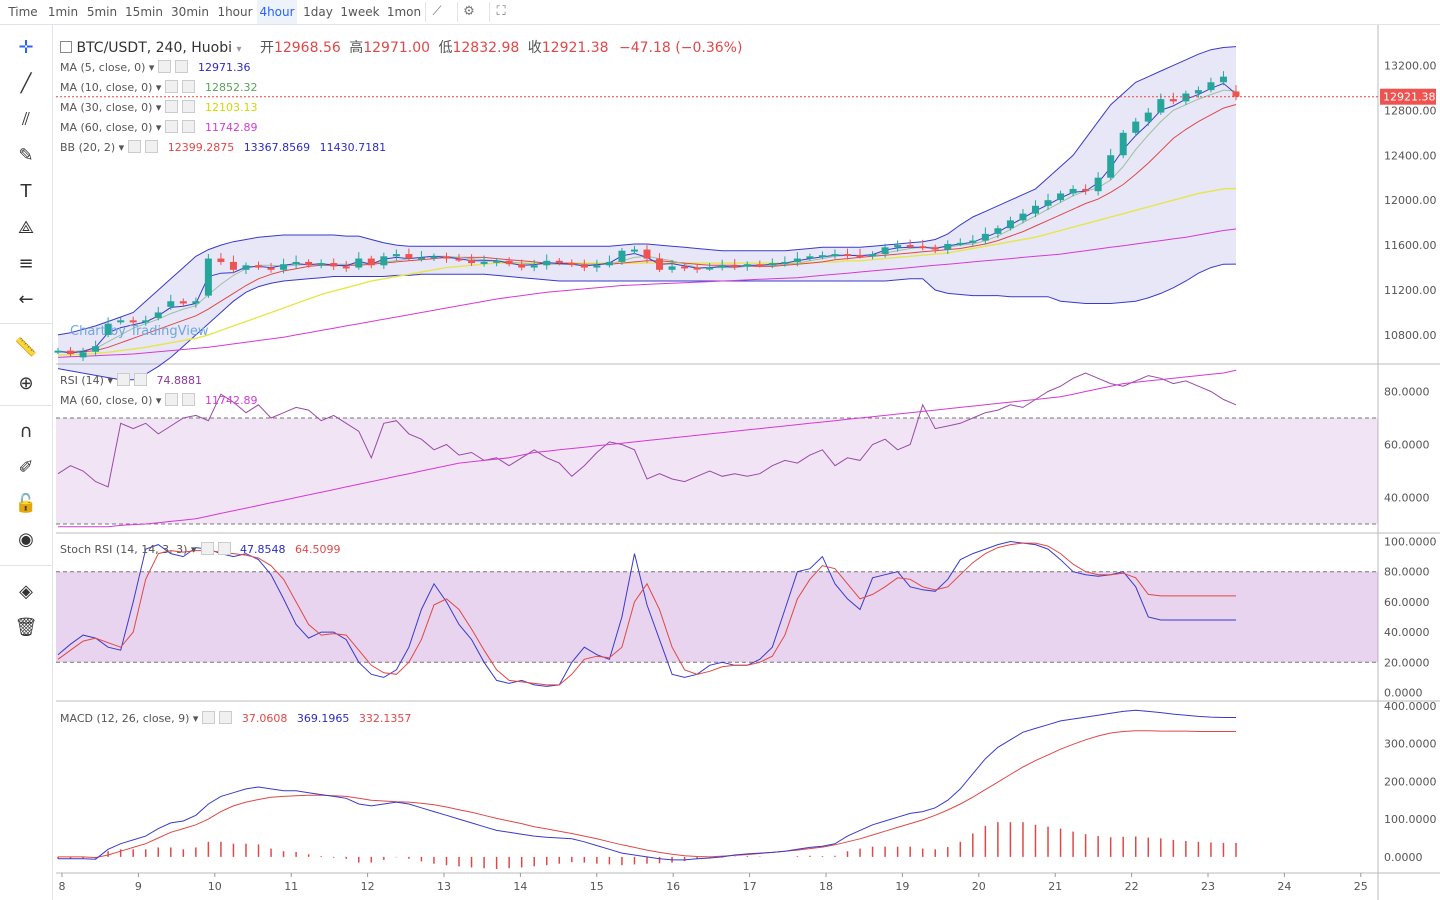 The width and height of the screenshot is (1440, 900). I want to click on magnet-icon: ∩, so click(26, 431).